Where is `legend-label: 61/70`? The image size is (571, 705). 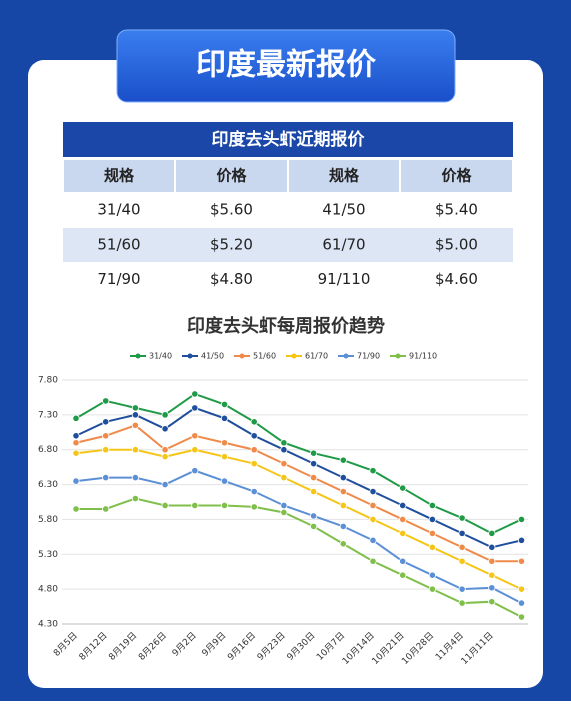
legend-label: 61/70 is located at coordinates (316, 356).